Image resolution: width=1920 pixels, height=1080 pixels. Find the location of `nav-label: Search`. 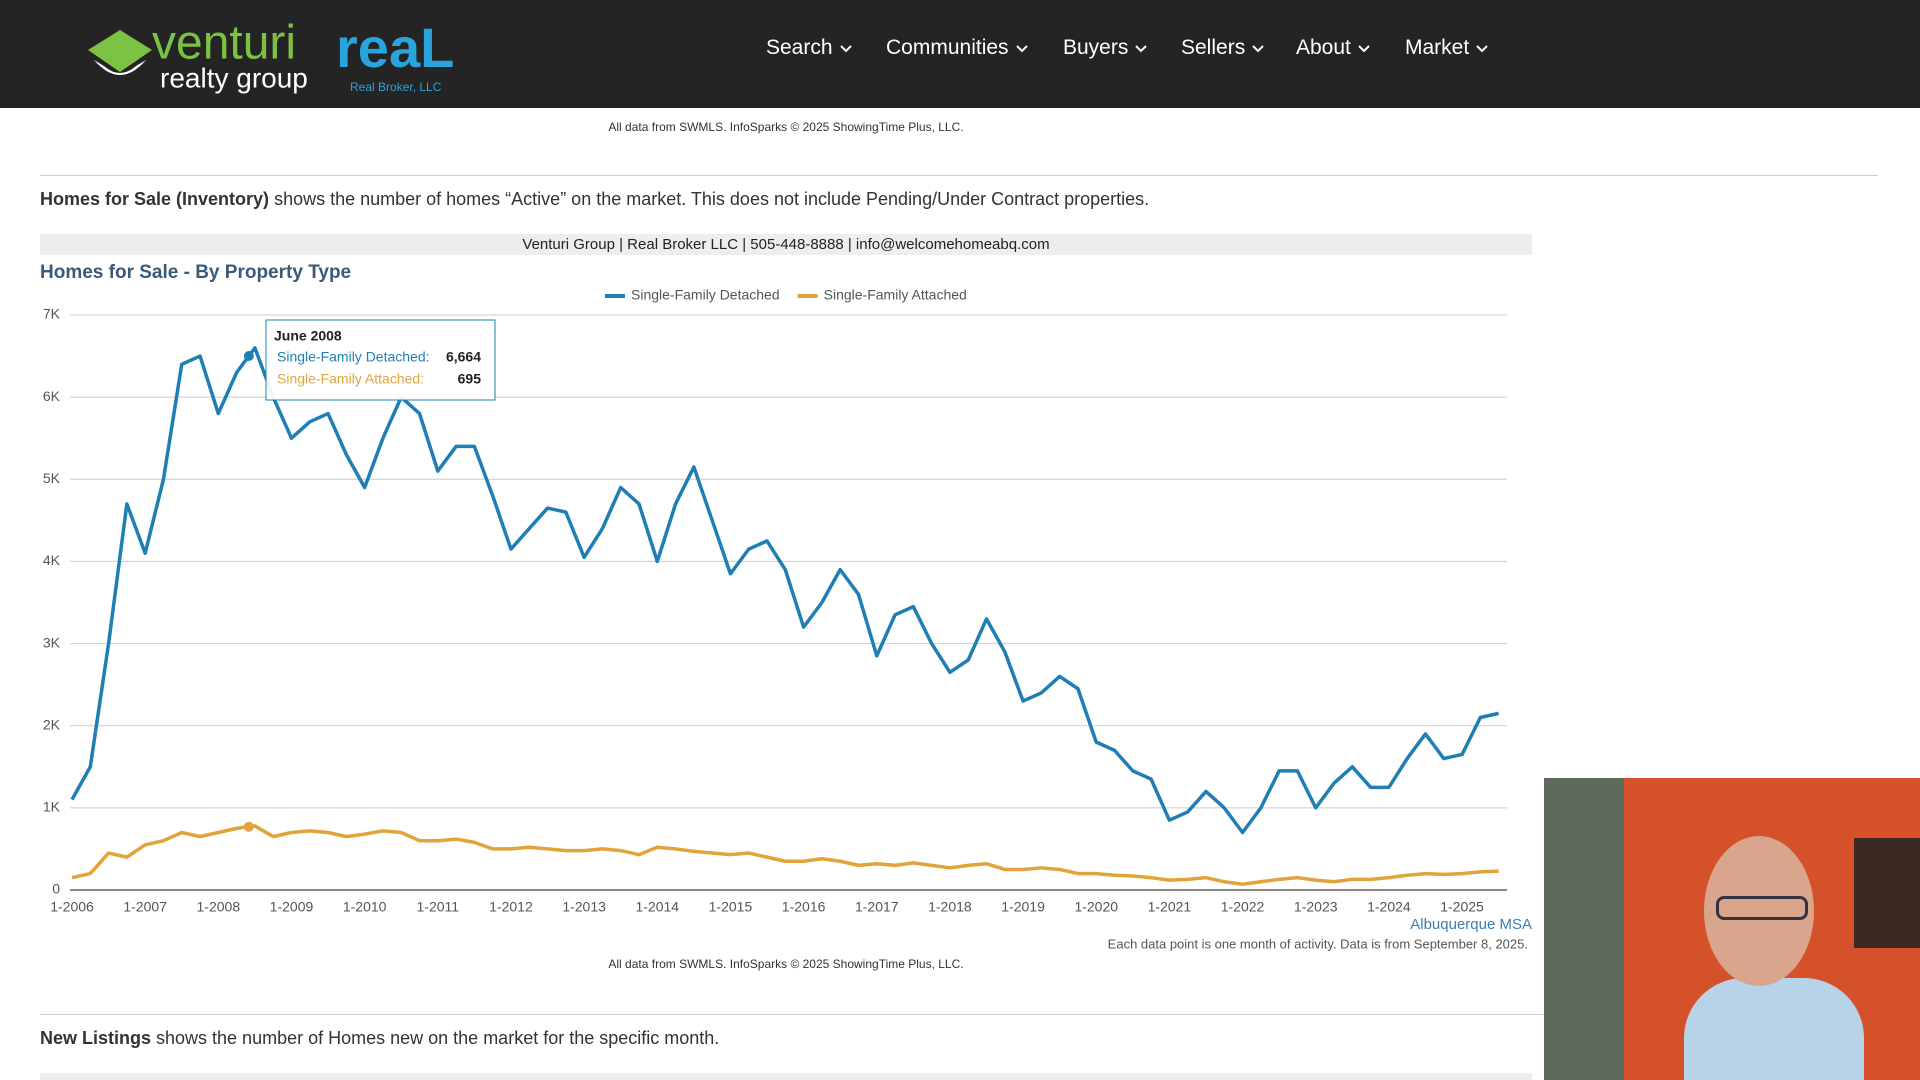

nav-label: Search is located at coordinates (799, 47).